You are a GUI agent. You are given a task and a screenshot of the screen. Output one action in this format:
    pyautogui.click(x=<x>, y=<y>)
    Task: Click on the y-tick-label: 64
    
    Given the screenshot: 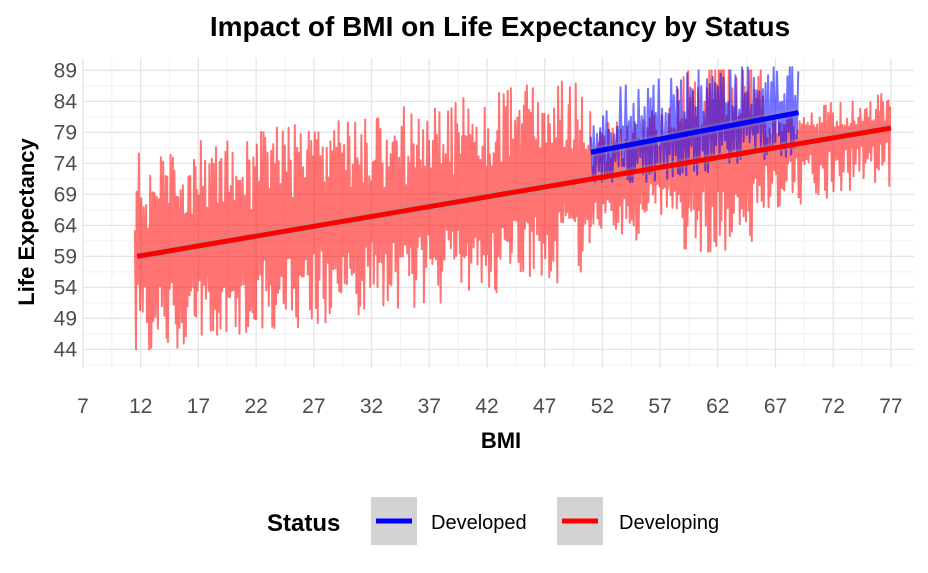 What is the action you would take?
    pyautogui.click(x=66, y=225)
    